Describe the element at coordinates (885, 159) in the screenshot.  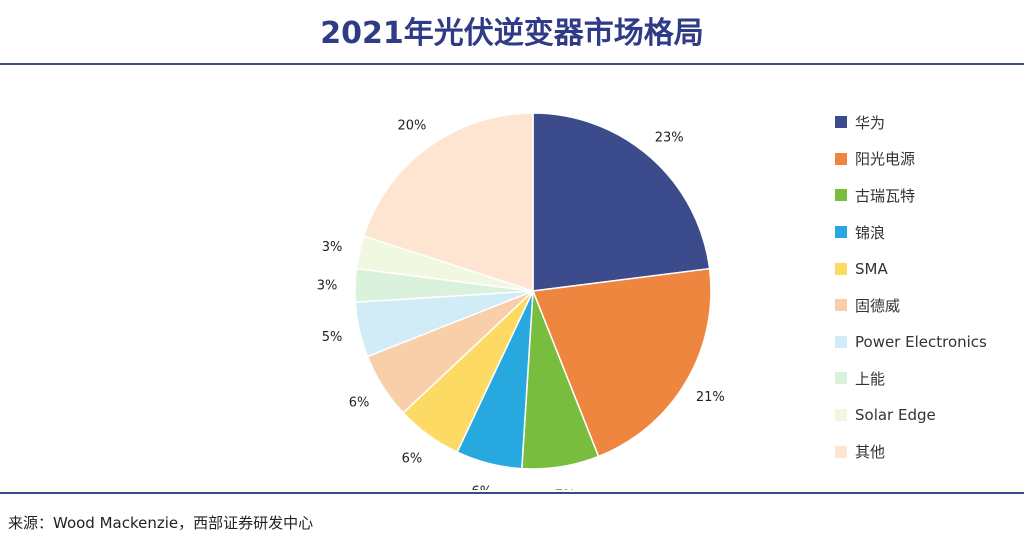
I see `legend-label: 阳光电源` at that location.